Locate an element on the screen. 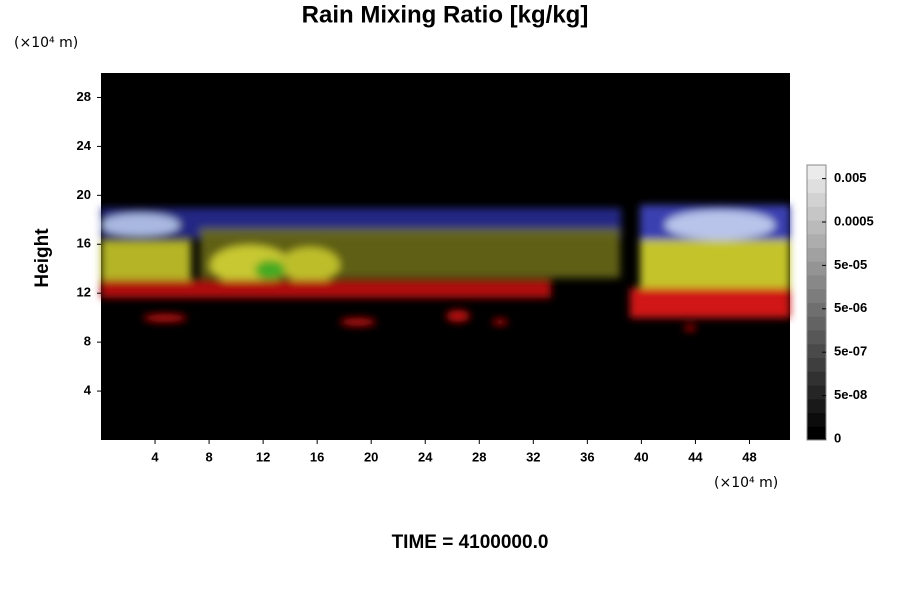 The width and height of the screenshot is (900, 600). time-label: TIME = 4100000.0 is located at coordinates (470, 542).